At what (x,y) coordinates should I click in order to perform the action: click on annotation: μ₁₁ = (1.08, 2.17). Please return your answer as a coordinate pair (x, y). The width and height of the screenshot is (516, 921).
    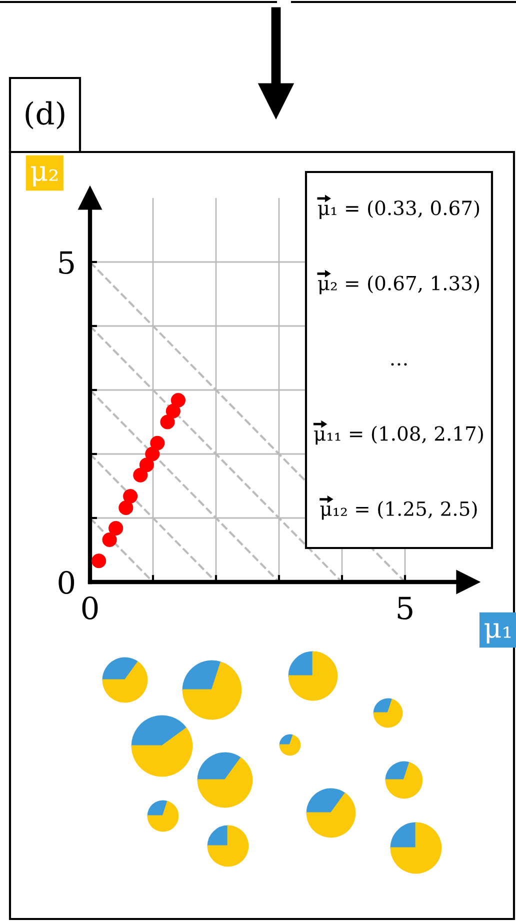
    Looking at the image, I should click on (398, 435).